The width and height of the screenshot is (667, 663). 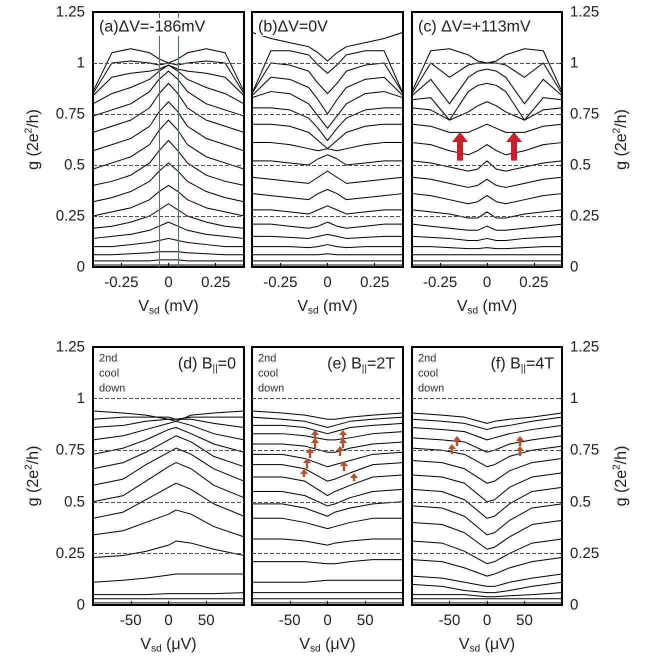 What do you see at coordinates (361, 365) in the screenshot?
I see `text: (e) B||=2T` at bounding box center [361, 365].